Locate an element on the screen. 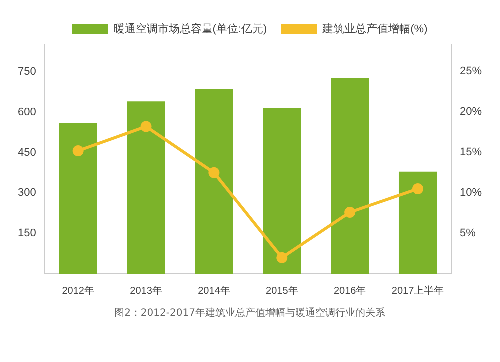 This screenshot has width=500, height=362. x-tick-label: 2012年 is located at coordinates (78, 290).